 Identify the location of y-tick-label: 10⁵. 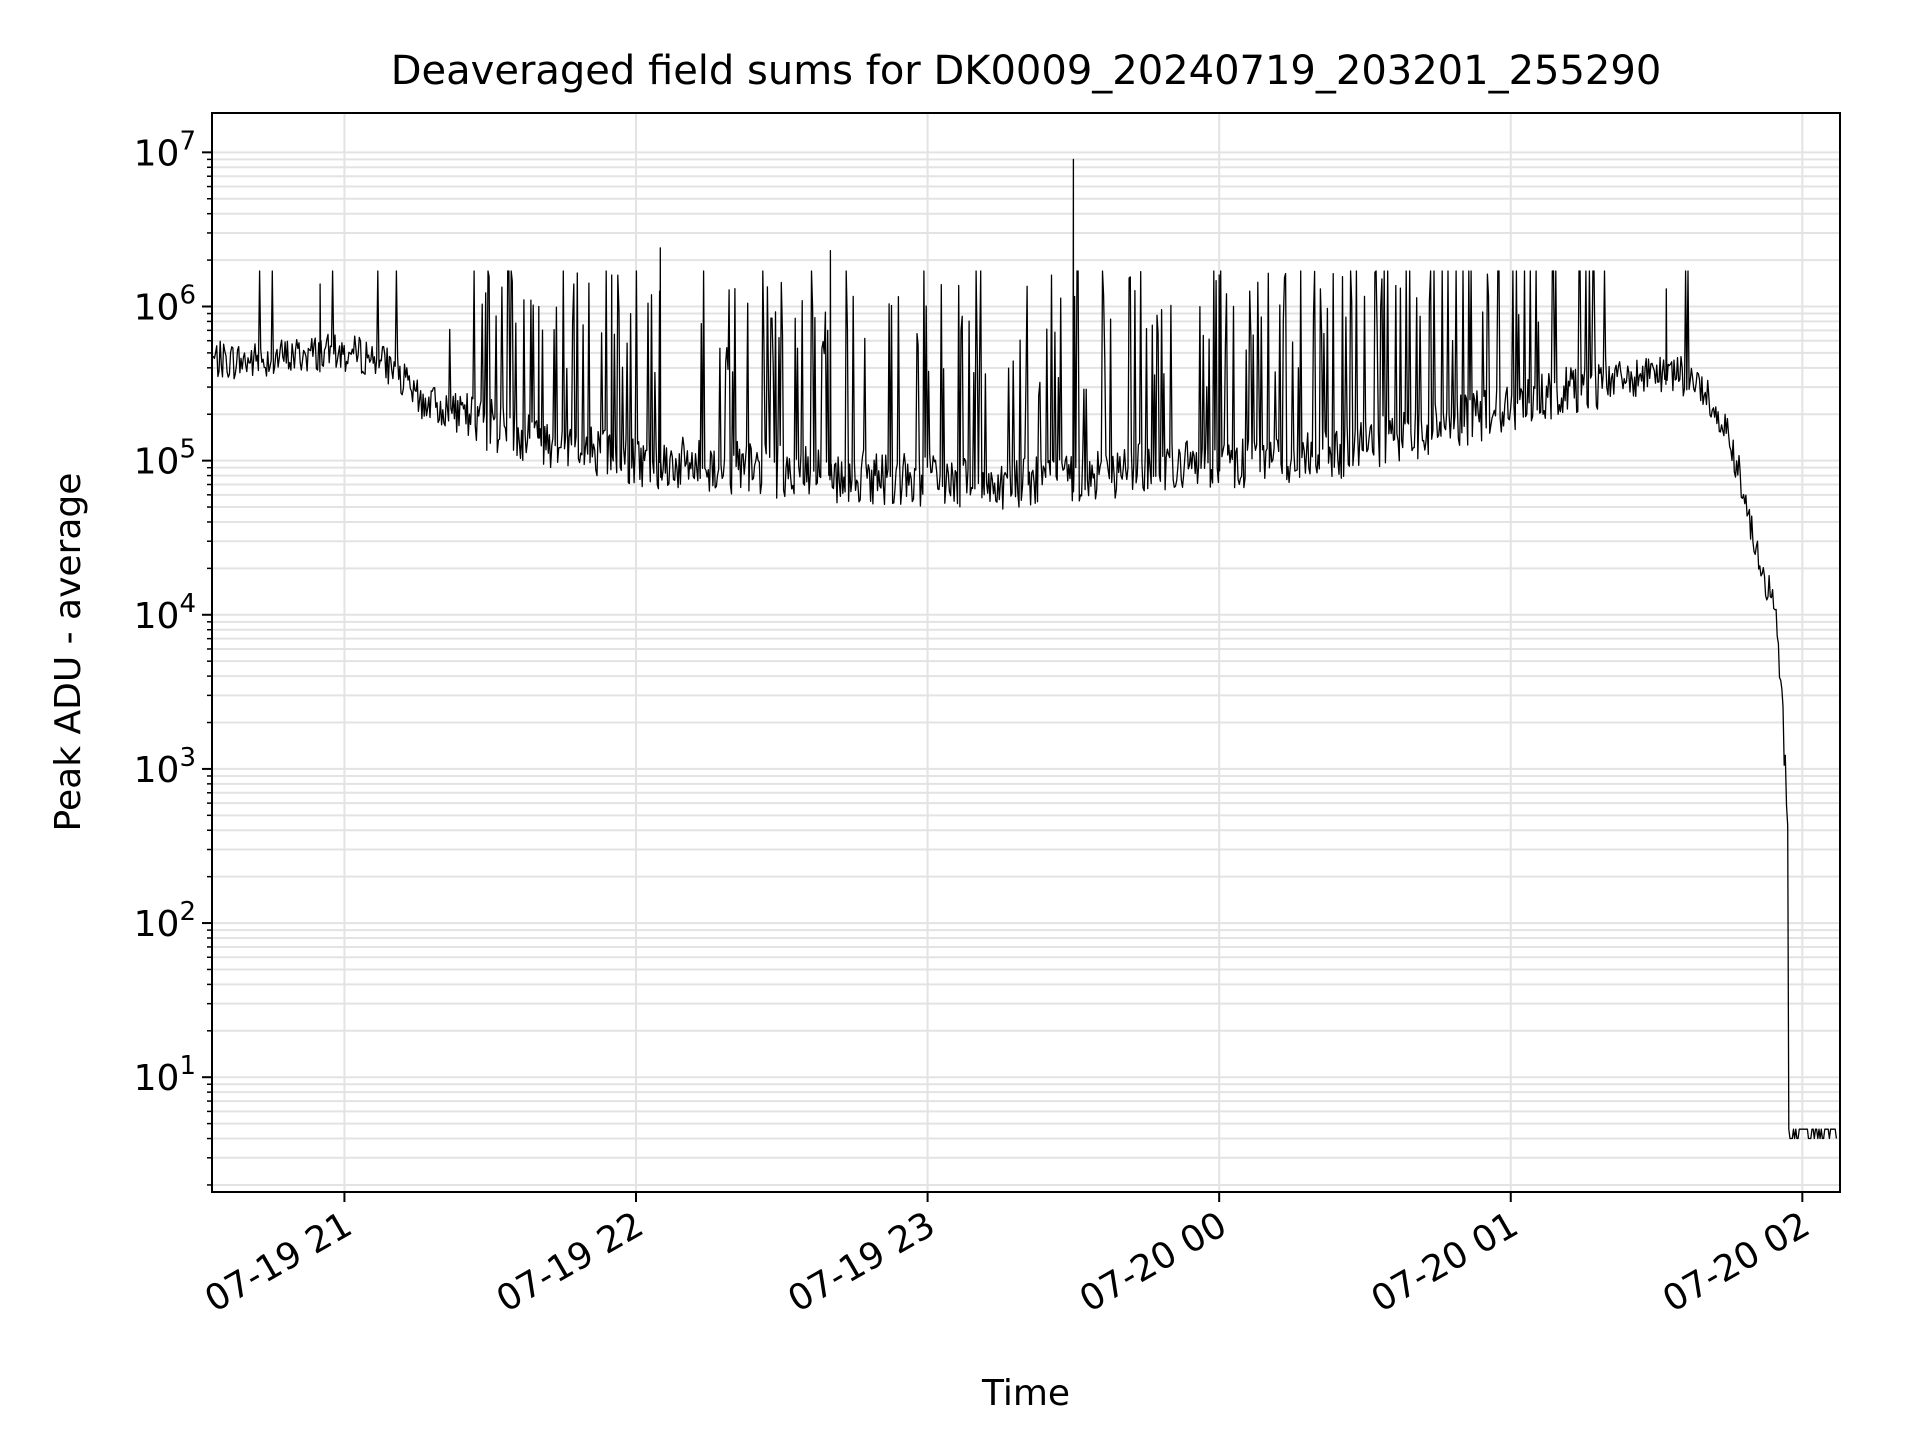
(165, 459).